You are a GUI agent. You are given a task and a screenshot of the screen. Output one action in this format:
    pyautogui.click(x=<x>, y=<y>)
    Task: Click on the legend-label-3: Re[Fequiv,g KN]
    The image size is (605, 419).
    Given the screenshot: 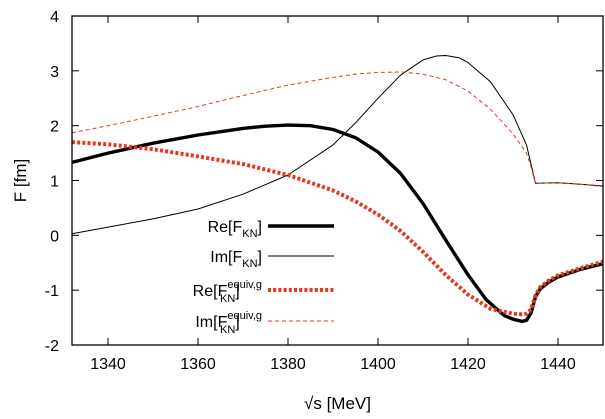 What is the action you would take?
    pyautogui.click(x=227, y=292)
    